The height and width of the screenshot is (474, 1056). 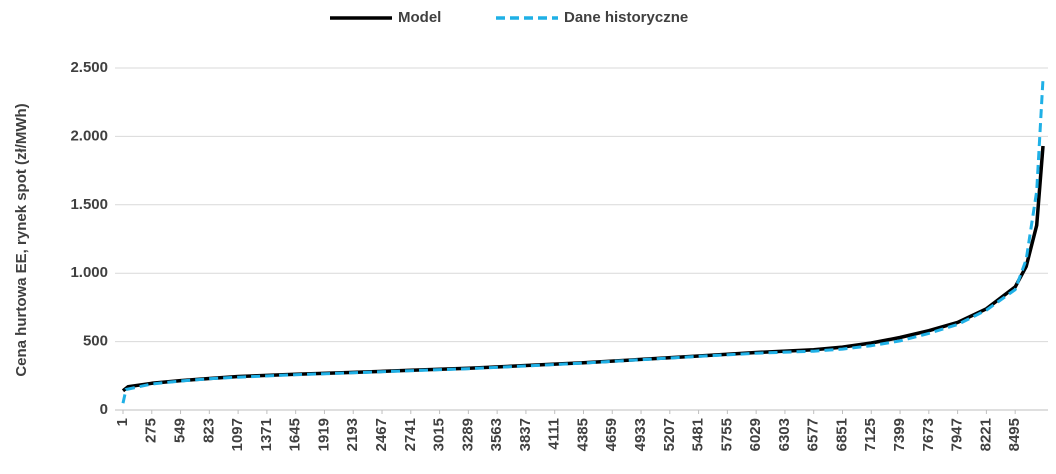 I want to click on x-tick-label: 3289, so click(x=467, y=434).